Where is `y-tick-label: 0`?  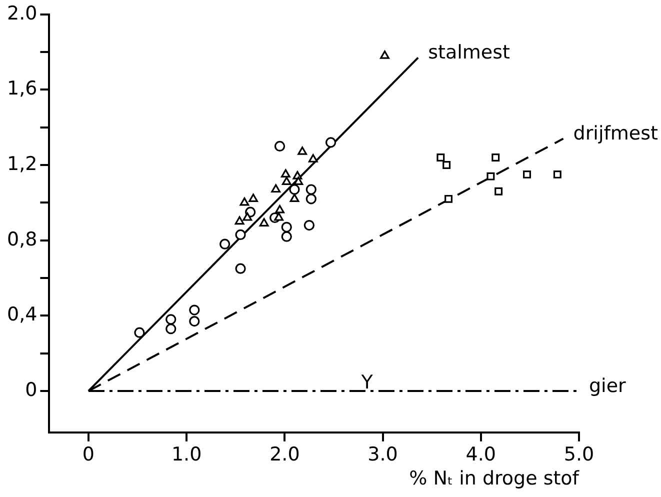
y-tick-label: 0 is located at coordinates (31, 389).